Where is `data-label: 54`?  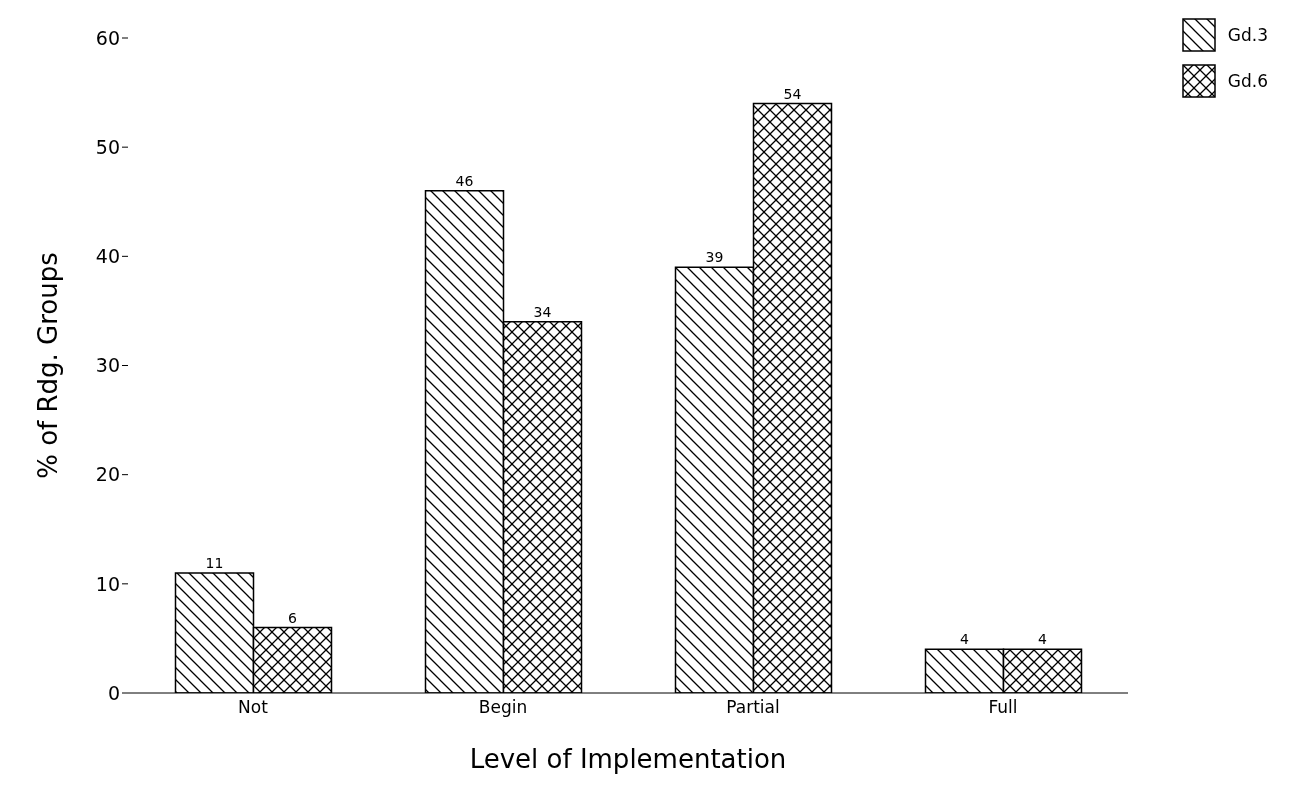
data-label: 54 is located at coordinates (792, 93).